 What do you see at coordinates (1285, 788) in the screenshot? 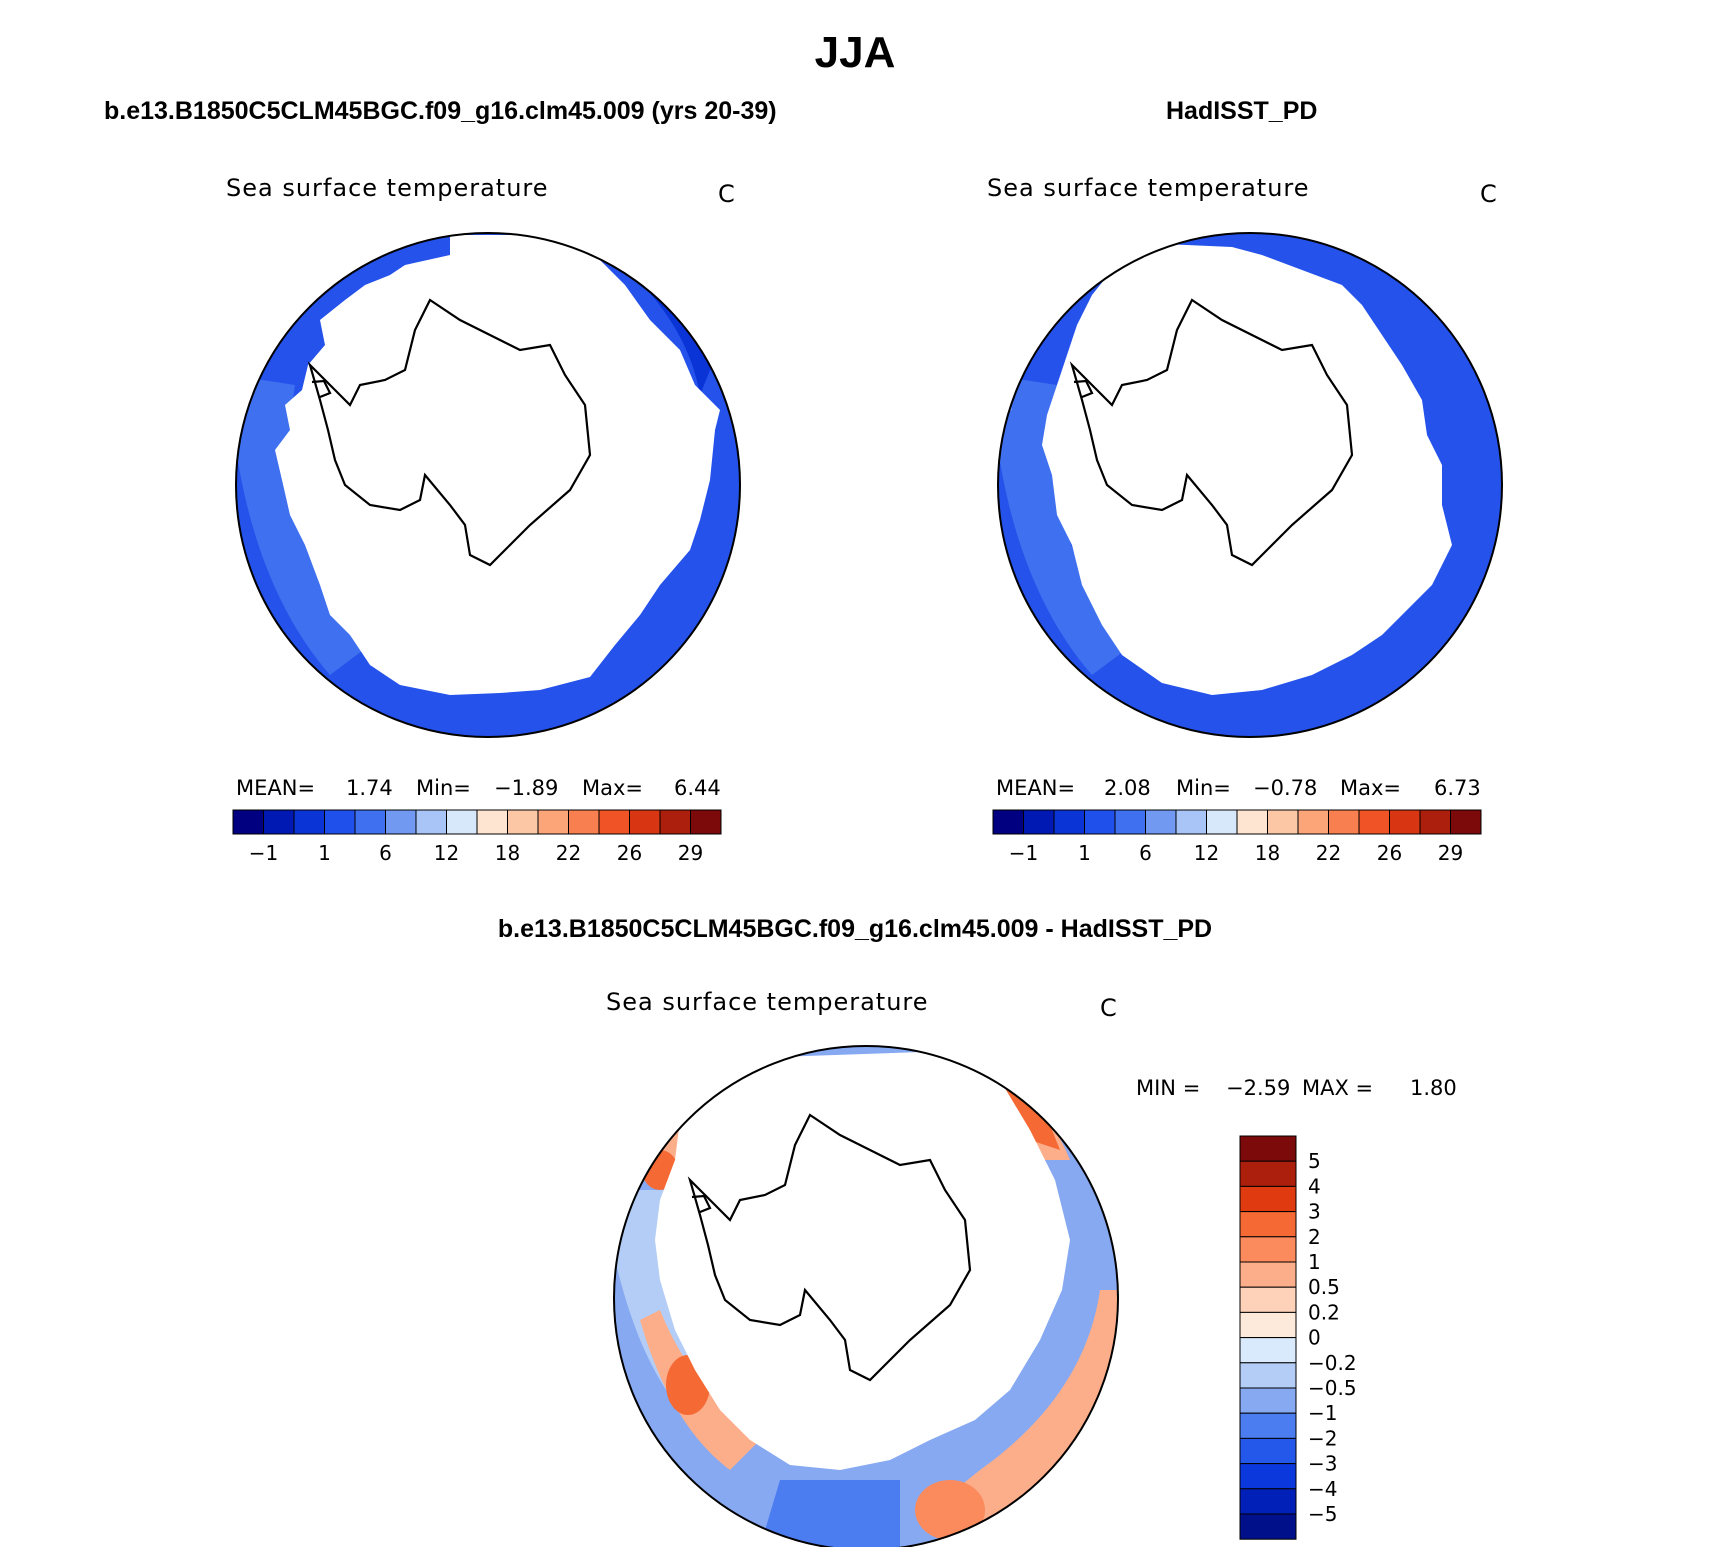
I see `map2-min-value: −0.78` at bounding box center [1285, 788].